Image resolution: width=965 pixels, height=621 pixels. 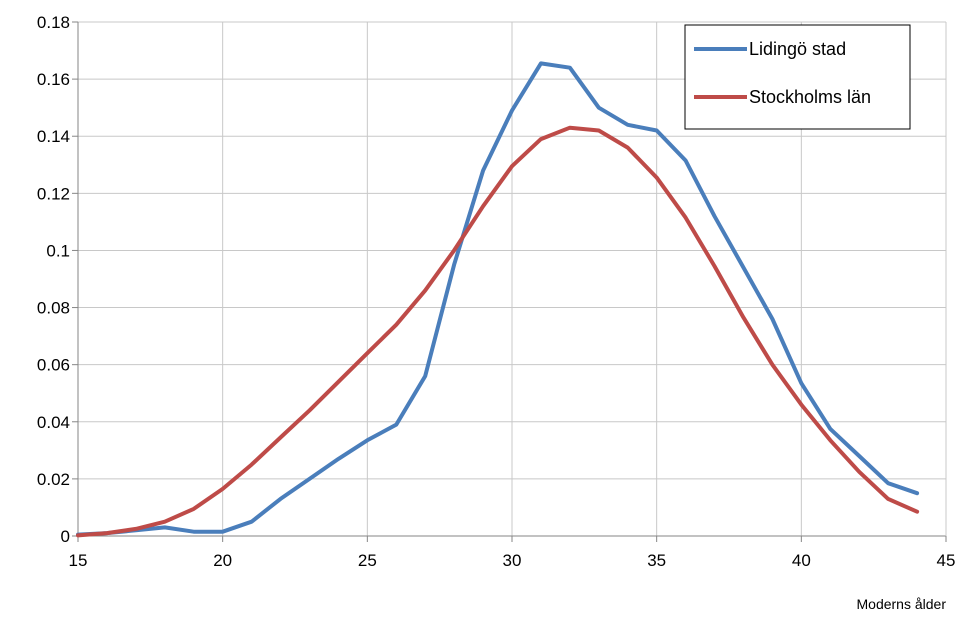 What do you see at coordinates (656, 560) in the screenshot?
I see `x-tick-label: 35` at bounding box center [656, 560].